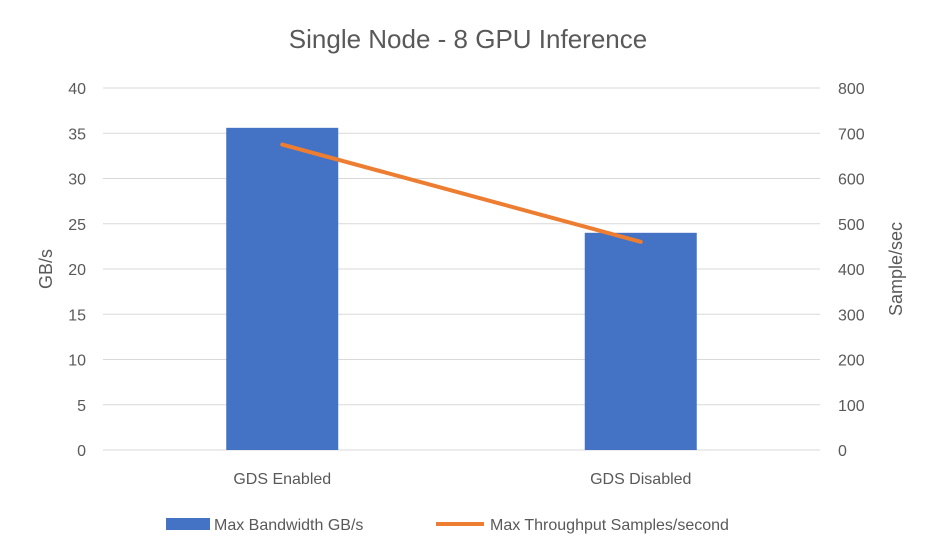 This screenshot has width=936, height=560. I want to click on chart-title: Single Node - 8 GPU Inference, so click(468, 39).